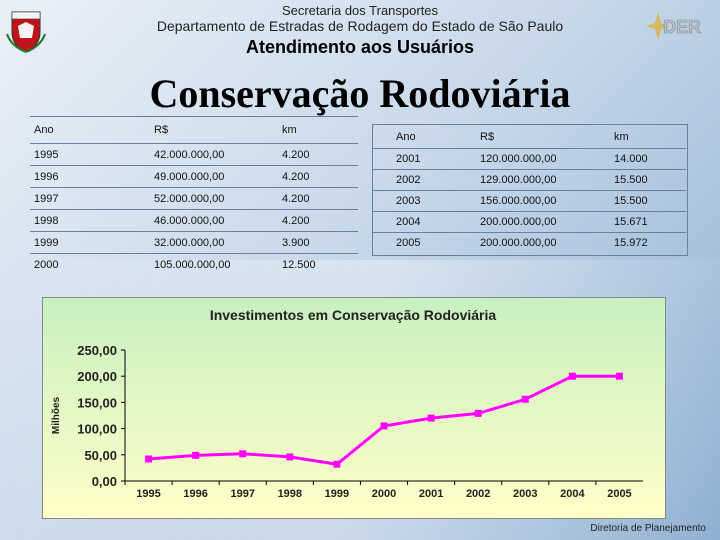 Image resolution: width=720 pixels, height=540 pixels. Describe the element at coordinates (408, 243) in the screenshot. I see `table-cell: 2005` at that location.